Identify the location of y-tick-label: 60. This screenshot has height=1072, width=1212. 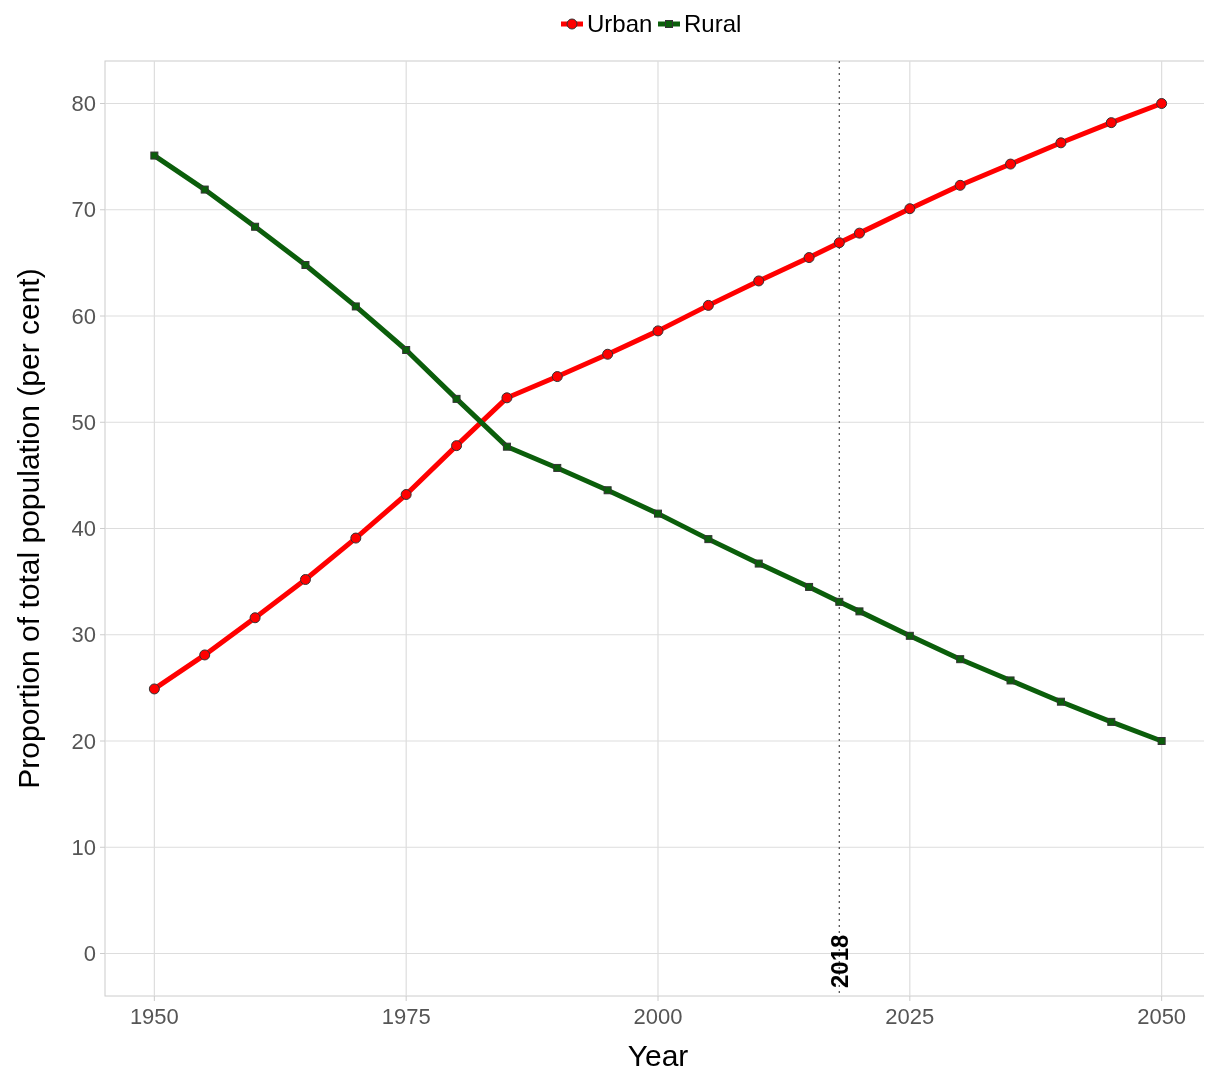
(83, 316).